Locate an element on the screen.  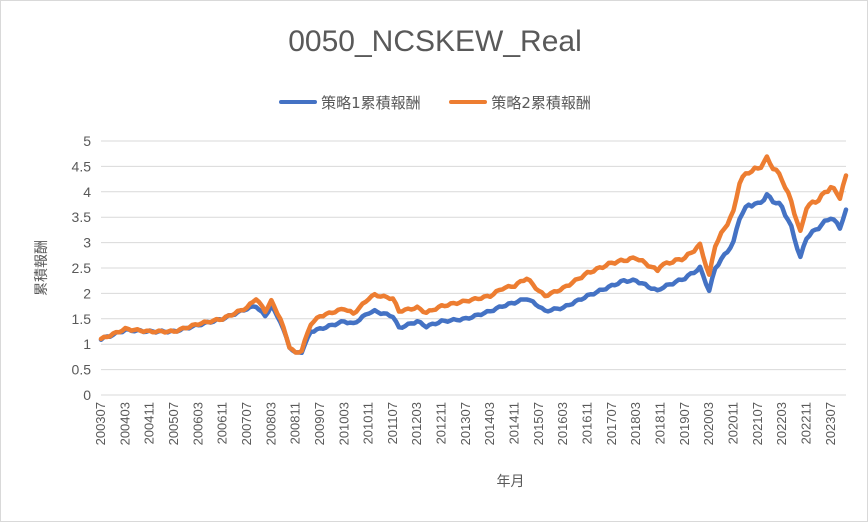
x-tick-label-27: 202107 is located at coordinates (757, 423).